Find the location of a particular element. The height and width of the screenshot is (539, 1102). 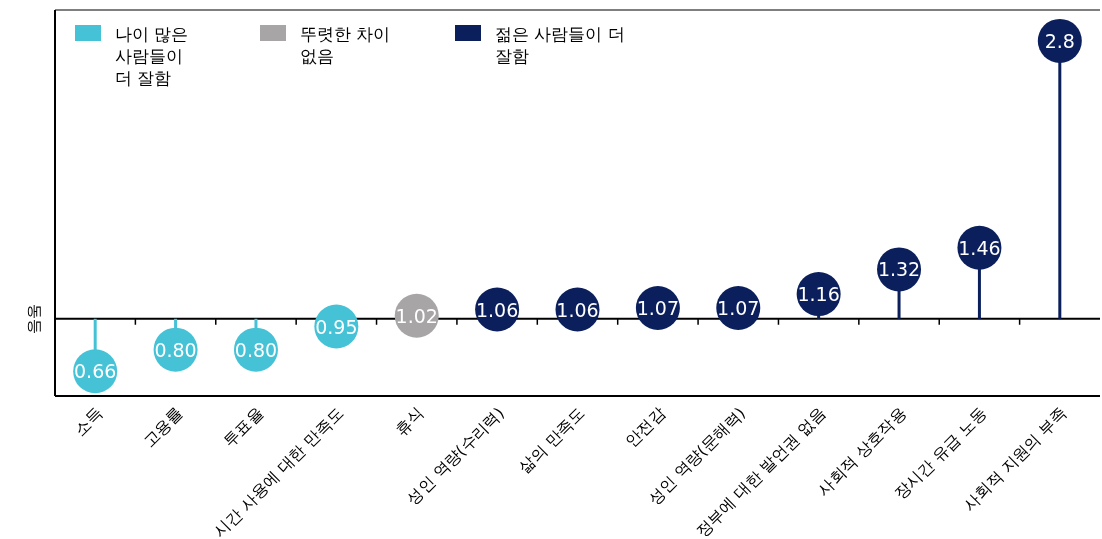

legend-label: 나이 많은 사람들이 더 잘함 is located at coordinates (152, 56).